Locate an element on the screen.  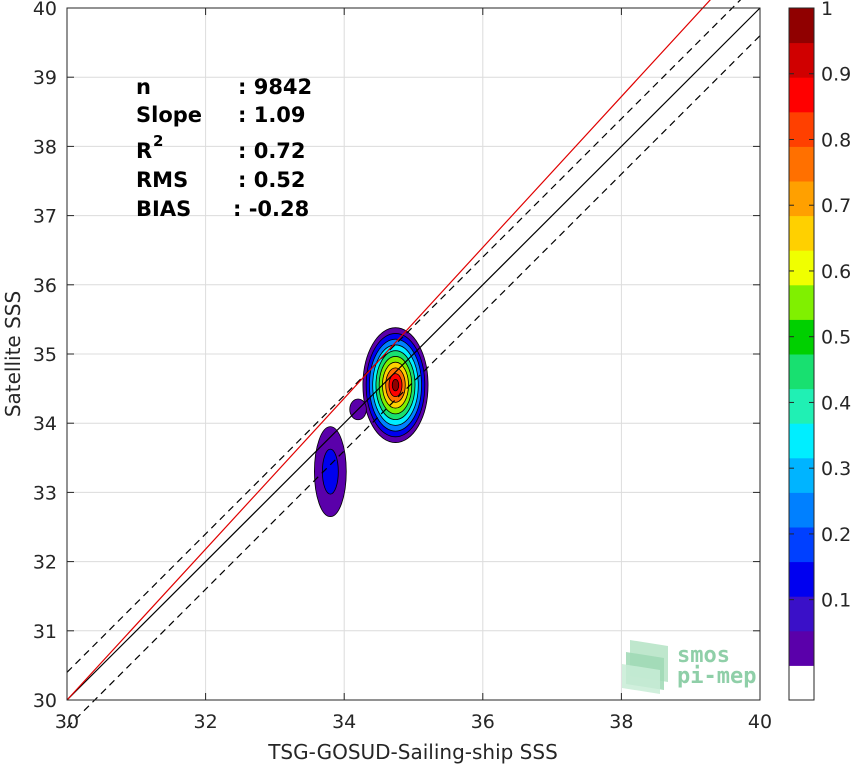
logo-graphic is located at coordinates (645, 667).